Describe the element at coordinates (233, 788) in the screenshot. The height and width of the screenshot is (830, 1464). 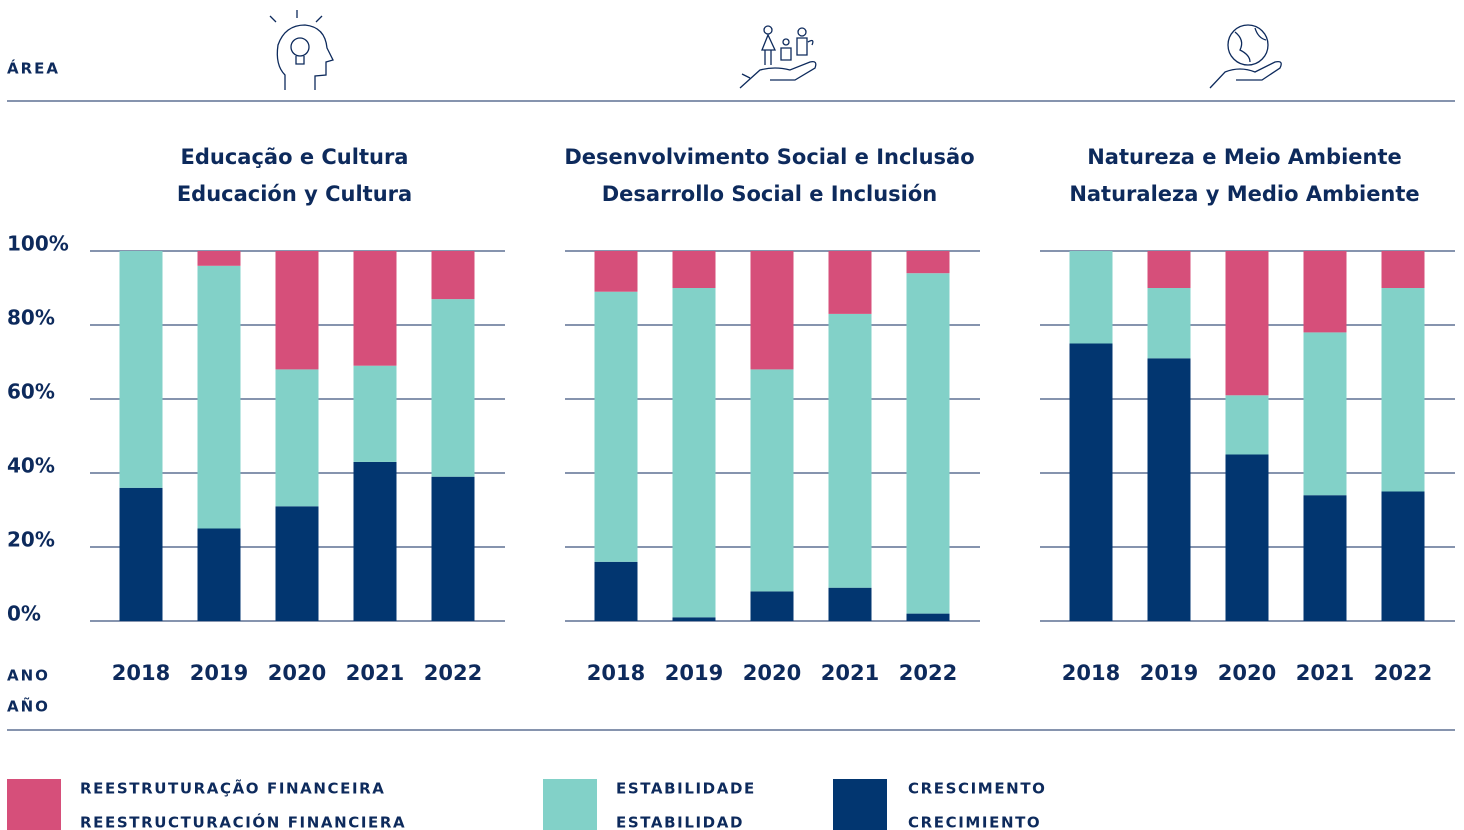
I see `legend-label: REESTRUTURAÇÃO FINANCEIRA` at that location.